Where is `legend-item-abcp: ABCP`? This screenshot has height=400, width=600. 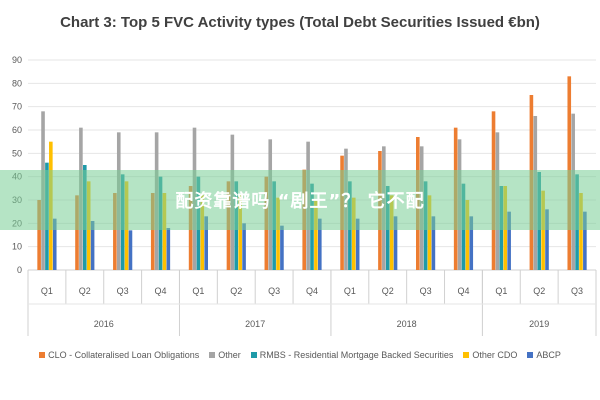
legend-item-abcp: ABCP is located at coordinates (544, 355).